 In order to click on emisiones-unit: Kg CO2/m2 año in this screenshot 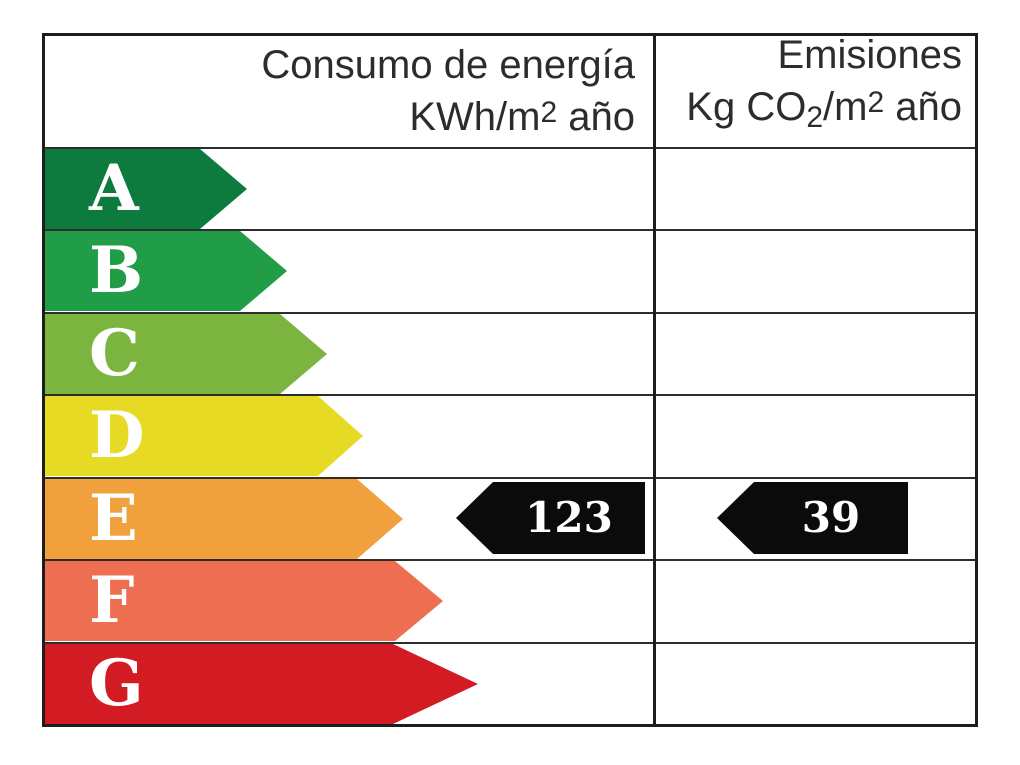, I will do `click(824, 110)`.